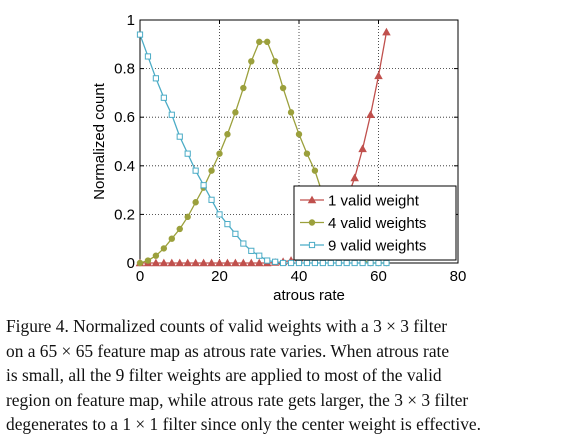  What do you see at coordinates (99, 141) in the screenshot?
I see `y-axis-label: Normalized count` at bounding box center [99, 141].